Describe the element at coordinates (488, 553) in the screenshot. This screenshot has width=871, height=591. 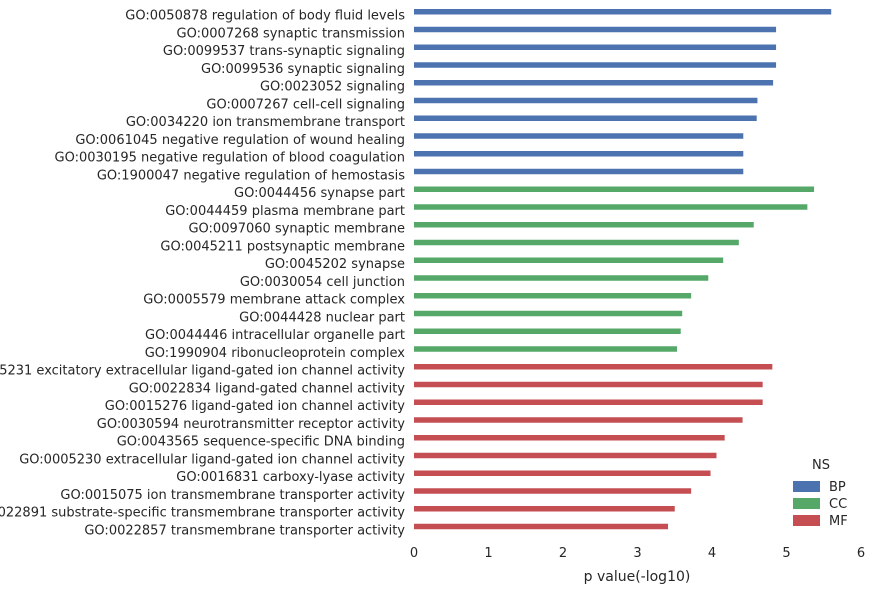
I see `x-tick-label: 1` at that location.